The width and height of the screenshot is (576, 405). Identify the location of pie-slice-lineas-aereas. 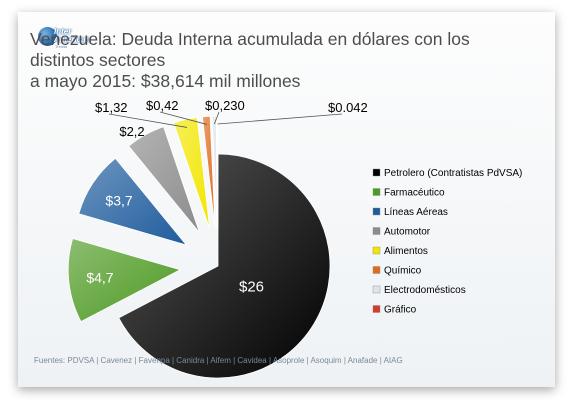
(133, 201).